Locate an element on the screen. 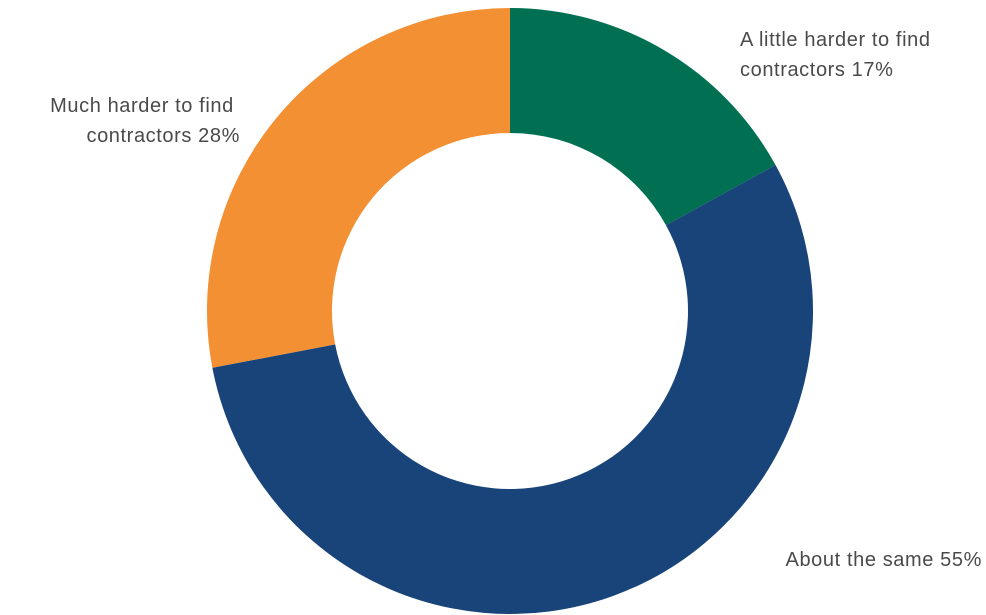 The image size is (986, 615). slice-label-a-little-harder-line-2: contractors 17% is located at coordinates (817, 70).